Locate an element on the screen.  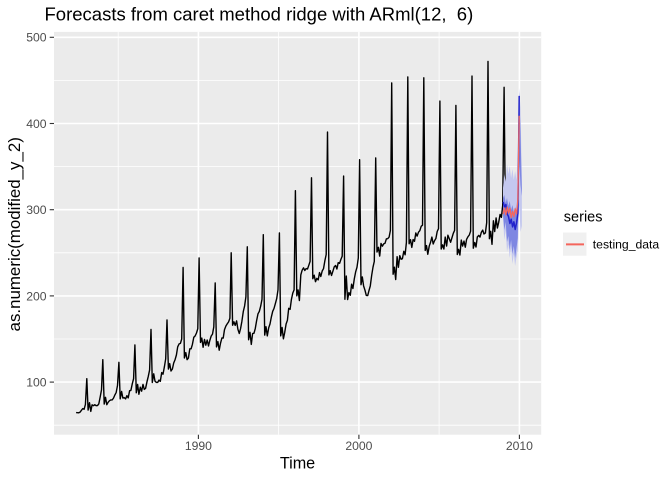
svg-text: 2010 is located at coordinates (519, 446).